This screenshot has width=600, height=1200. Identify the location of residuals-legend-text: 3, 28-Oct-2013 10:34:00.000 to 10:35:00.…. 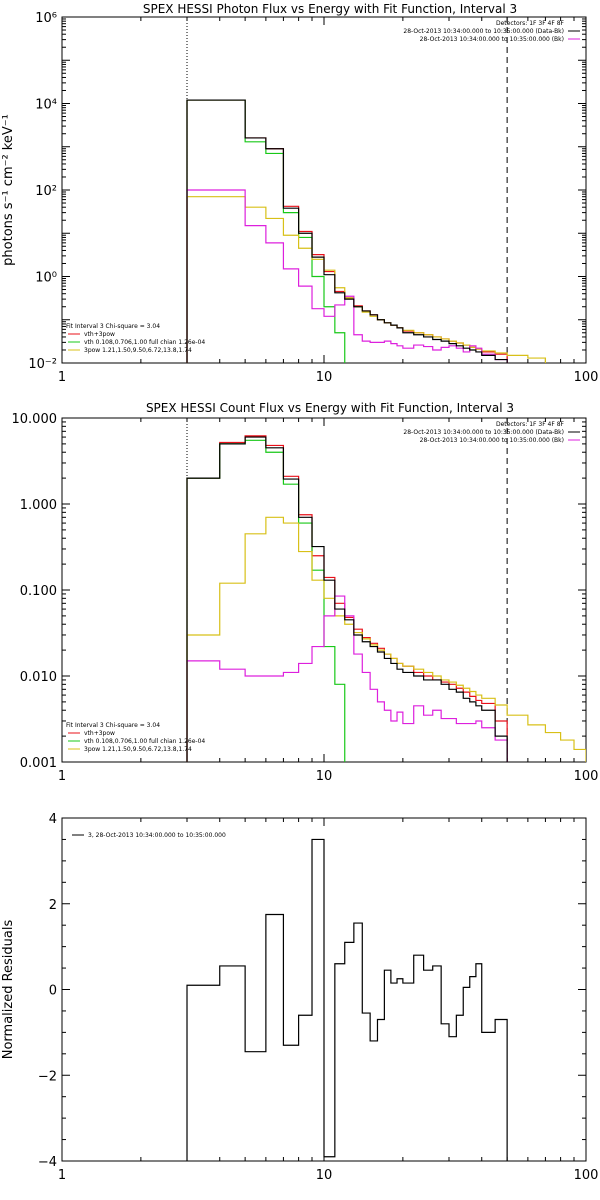
(157, 835).